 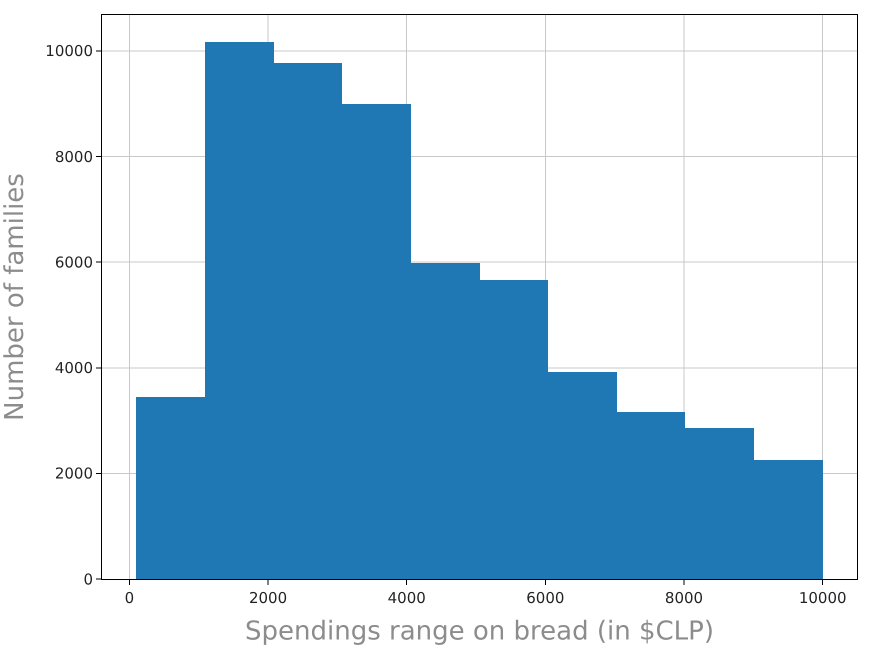 I want to click on y-tick-label: 8000, so click(x=73, y=157).